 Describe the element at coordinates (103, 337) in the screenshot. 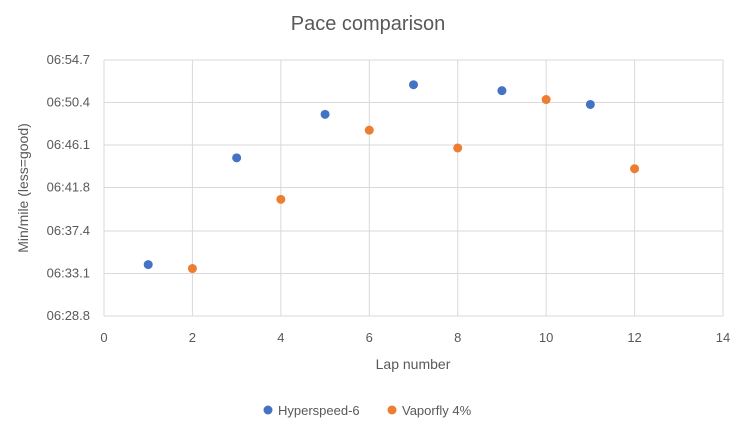

I see `x-tick-label: 0` at that location.